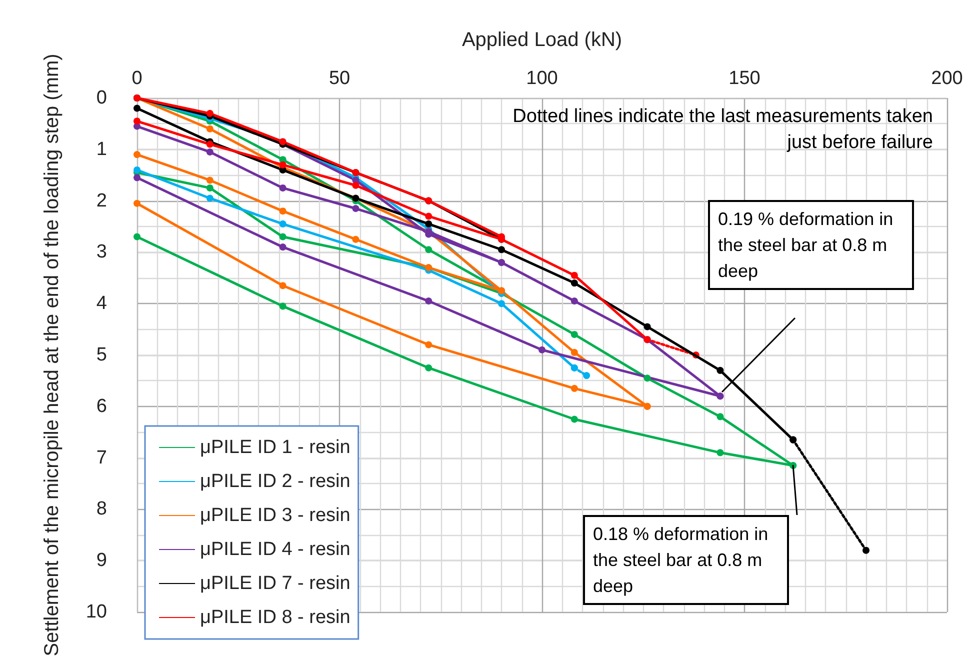  Describe the element at coordinates (542, 78) in the screenshot. I see `x-tick-label: 100` at that location.